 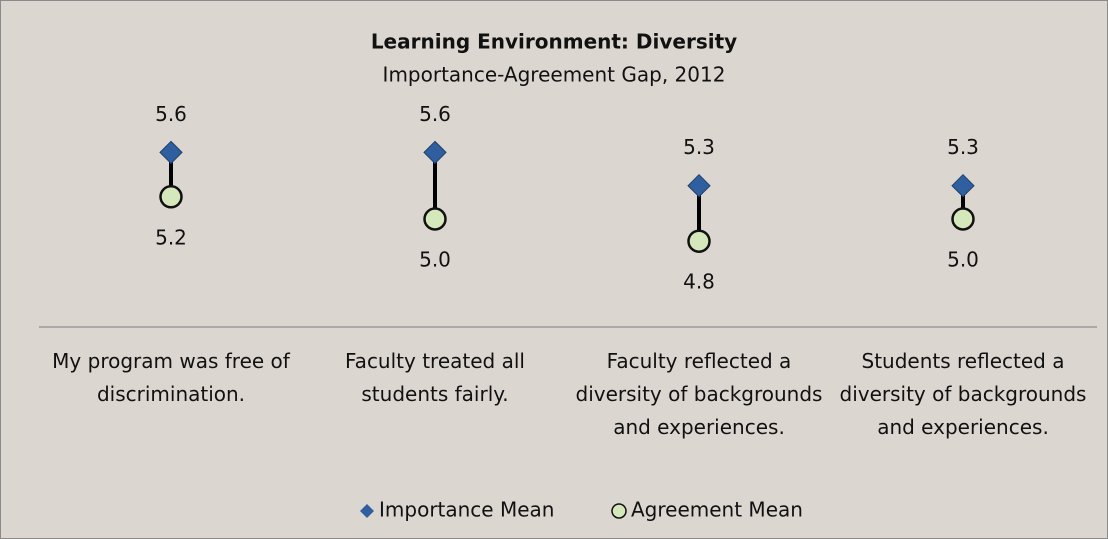 I want to click on data-label: 4.8, so click(x=699, y=282).